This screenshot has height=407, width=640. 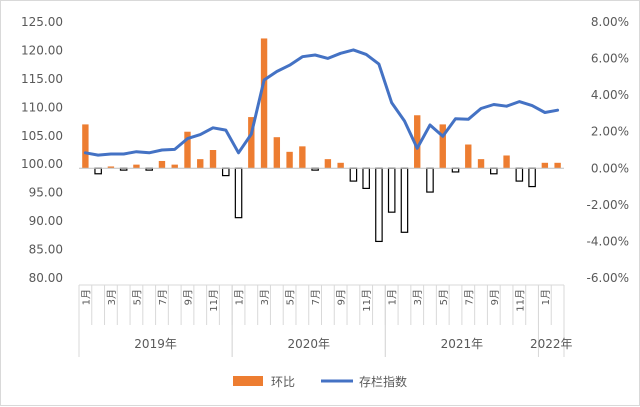 What do you see at coordinates (551, 344) in the screenshot?
I see `year-label: 2022年` at bounding box center [551, 344].